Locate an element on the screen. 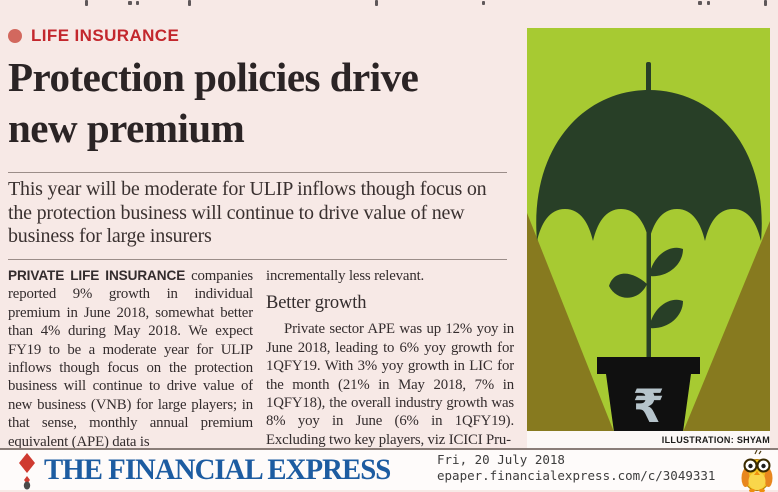  umbrella-stick is located at coordinates (648, 78).